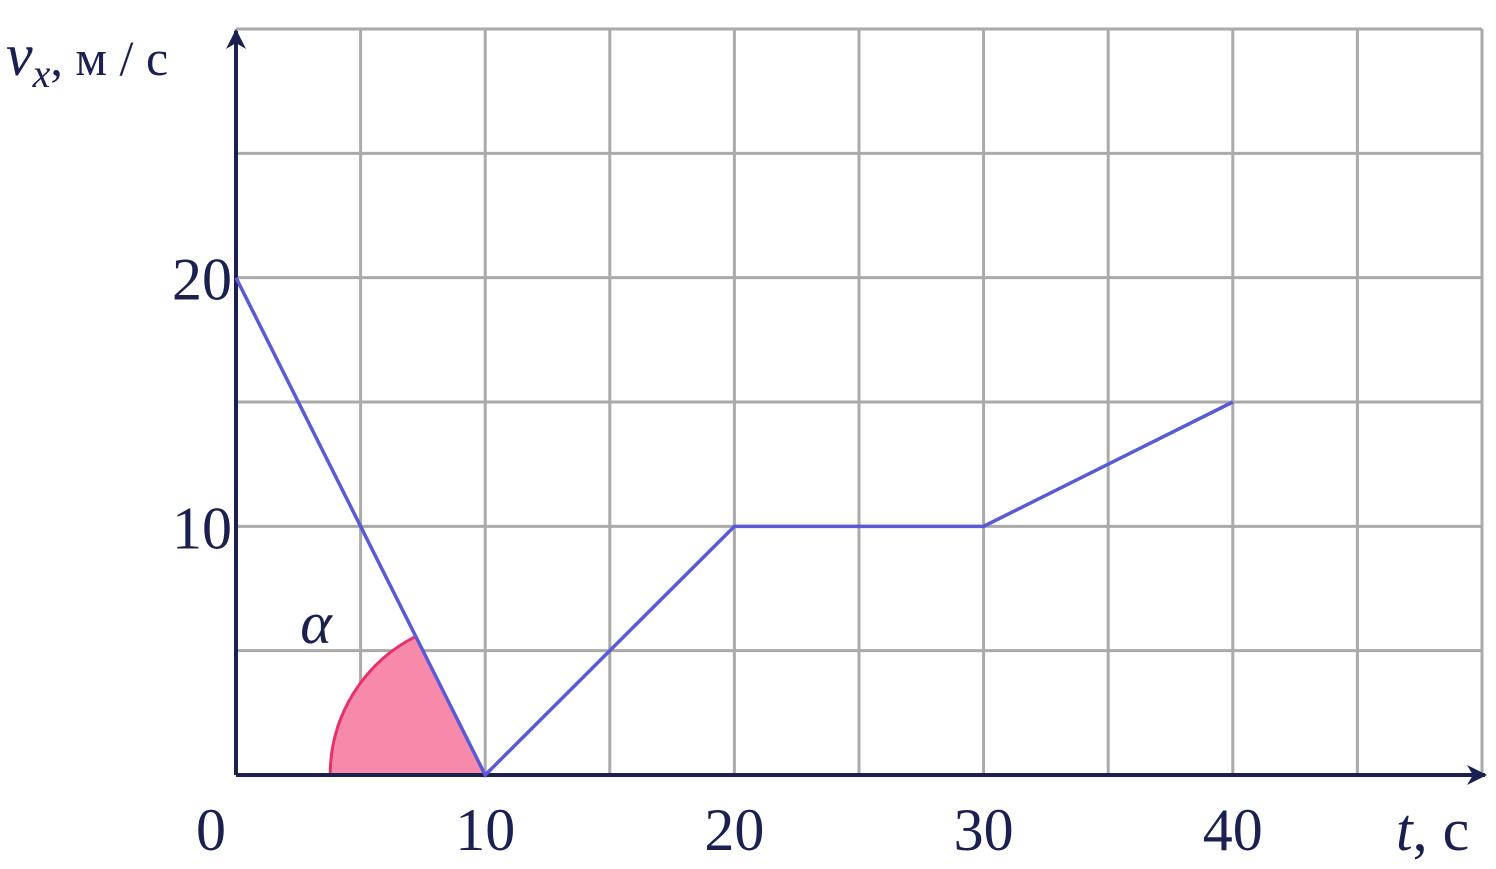 Image resolution: width=1496 pixels, height=869 pixels. What do you see at coordinates (19, 55) in the screenshot?
I see `y-axis-symbol: v` at bounding box center [19, 55].